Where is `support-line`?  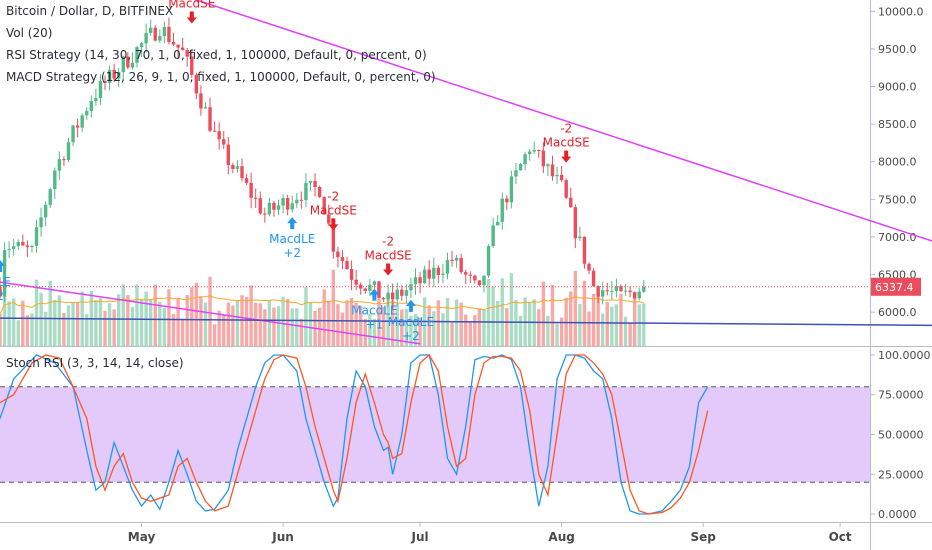 support-line is located at coordinates (466, 322).